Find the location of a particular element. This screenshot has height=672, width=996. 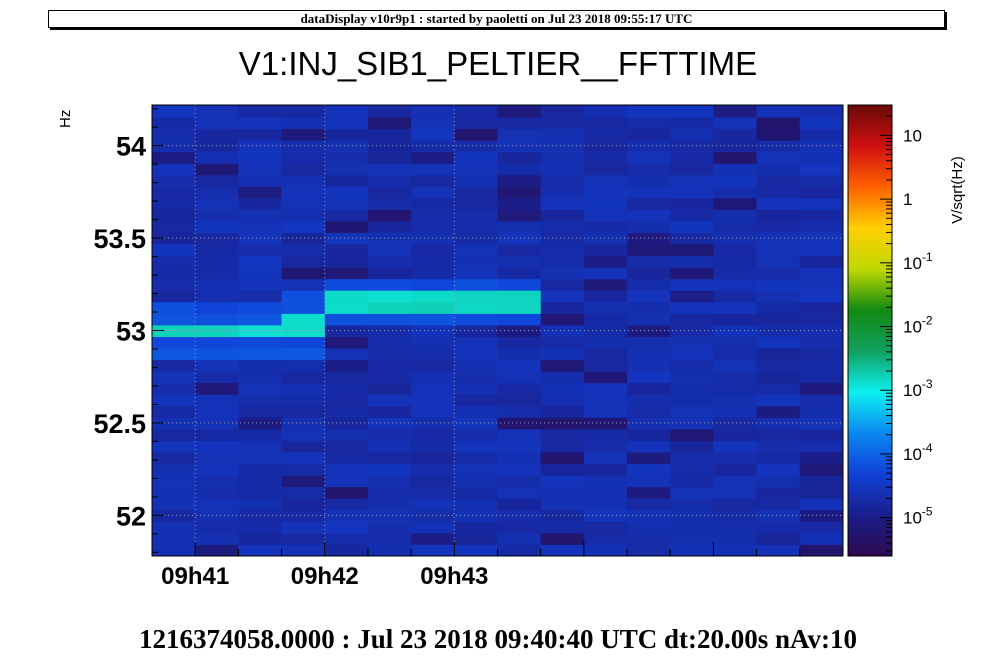

colorbar-tick-label: 10-4 is located at coordinates (918, 452).